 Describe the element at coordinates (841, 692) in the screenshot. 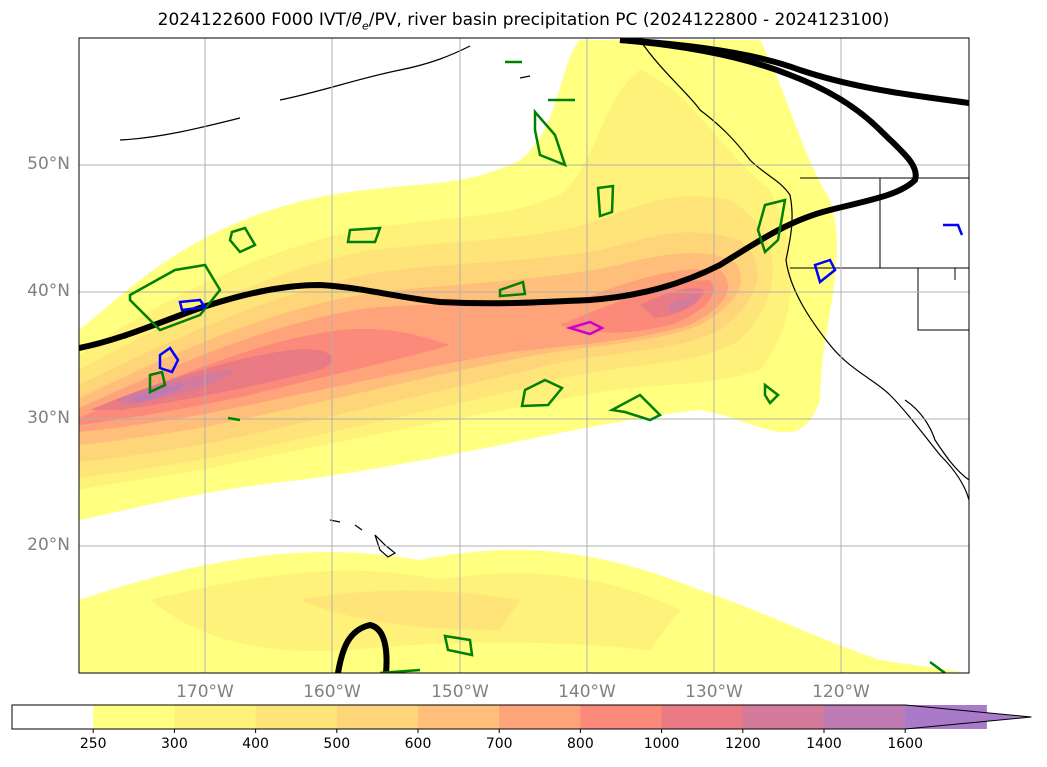

I see `lon-label-120w: 120°W` at that location.